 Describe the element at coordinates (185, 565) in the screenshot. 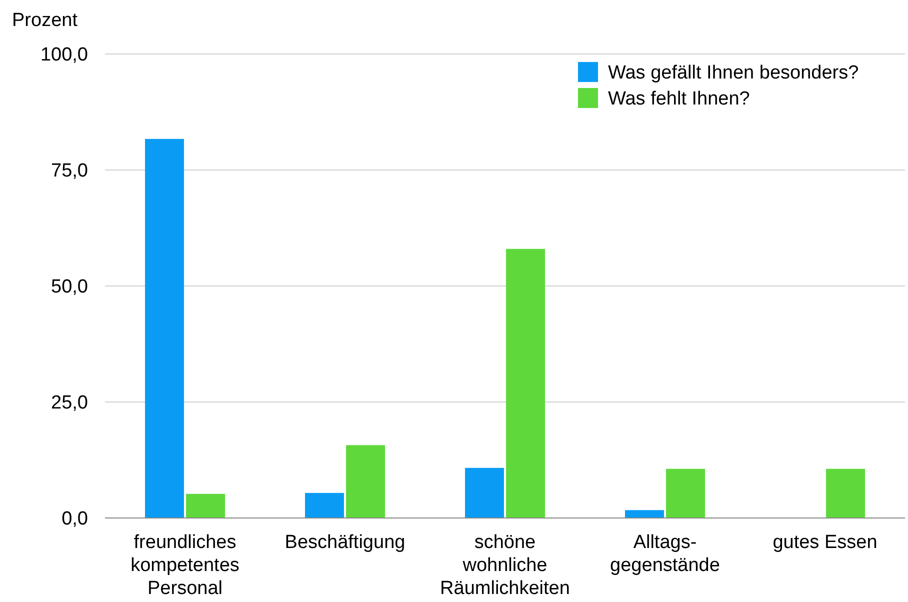

I see `x-tick-label: freundliches kompetentes Personal` at that location.